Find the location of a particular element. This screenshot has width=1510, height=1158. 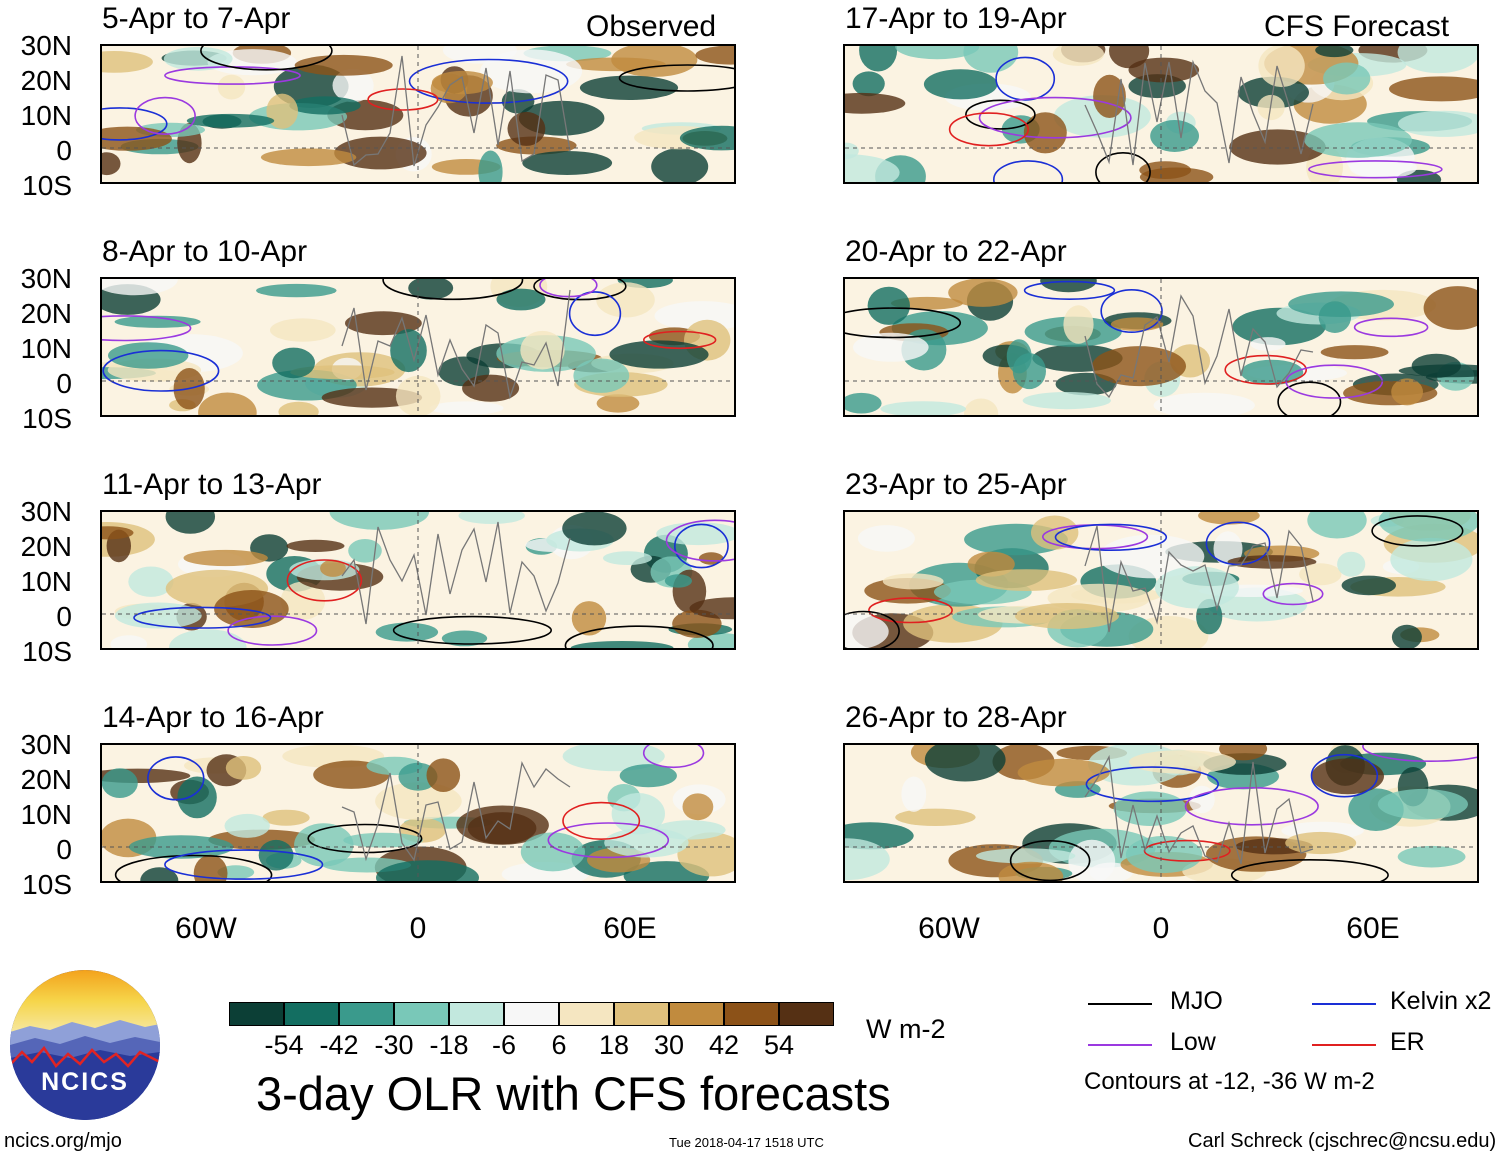

panel-title-forecast-1: 17-Apr to 19-Apr is located at coordinates (956, 18).